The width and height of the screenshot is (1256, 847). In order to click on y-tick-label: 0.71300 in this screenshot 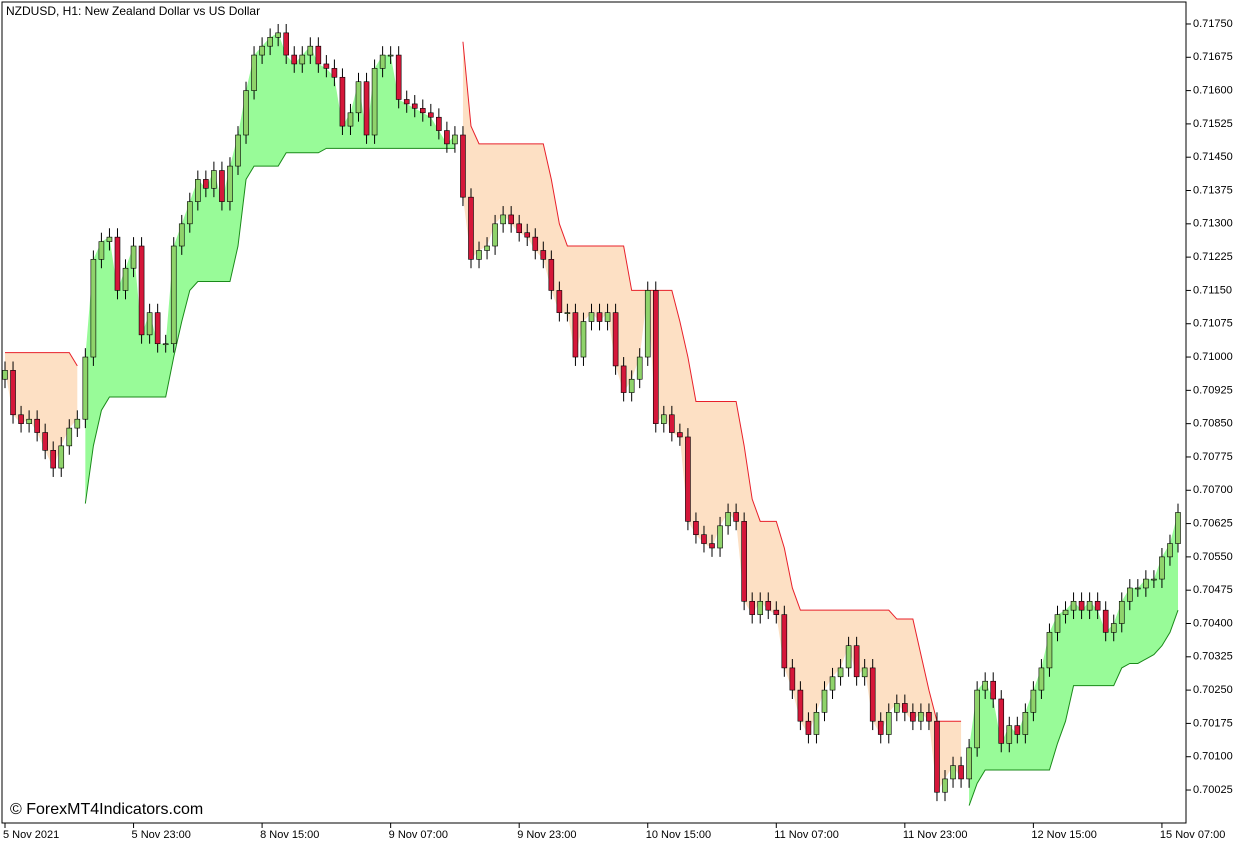, I will do `click(1213, 224)`.